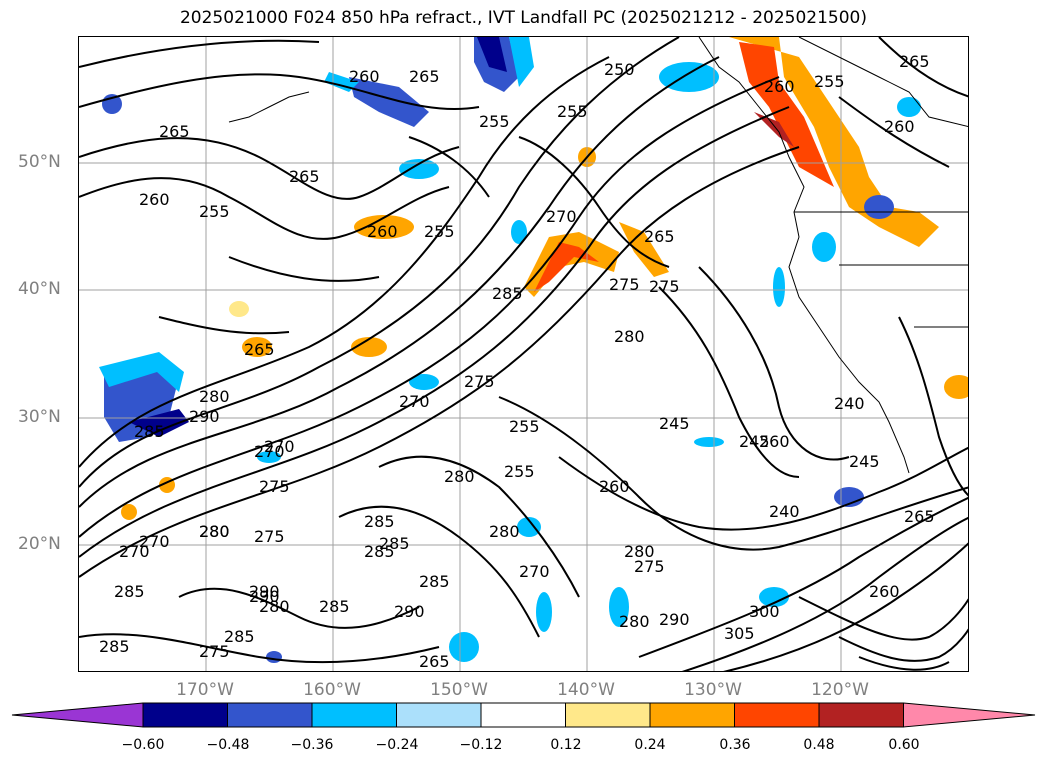  Describe the element at coordinates (764, 611) in the screenshot. I see `contour-label: 300` at that location.